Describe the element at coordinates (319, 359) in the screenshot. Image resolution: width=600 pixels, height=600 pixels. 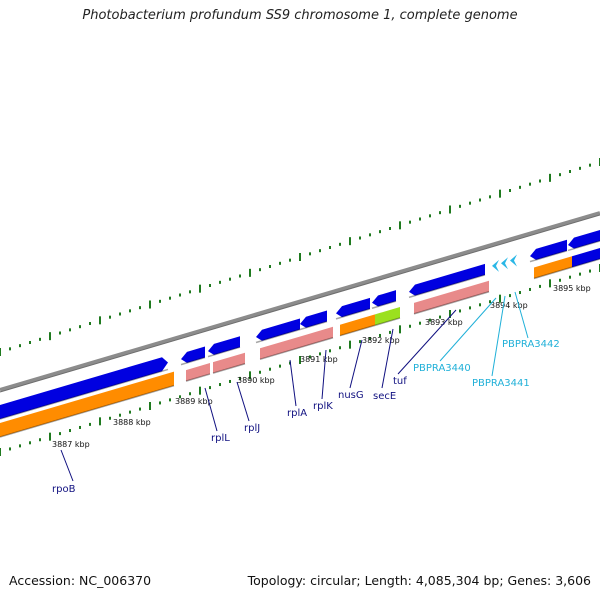
I see `kbp-label: 3891 kbp` at that location.